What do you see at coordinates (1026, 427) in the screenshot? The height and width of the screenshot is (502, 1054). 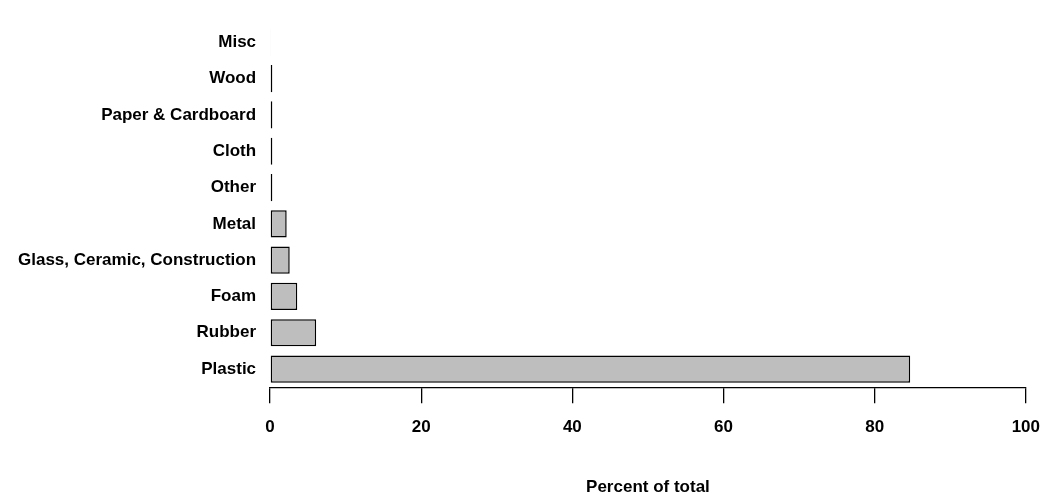 I see `x-tick-label: 100` at bounding box center [1026, 427].